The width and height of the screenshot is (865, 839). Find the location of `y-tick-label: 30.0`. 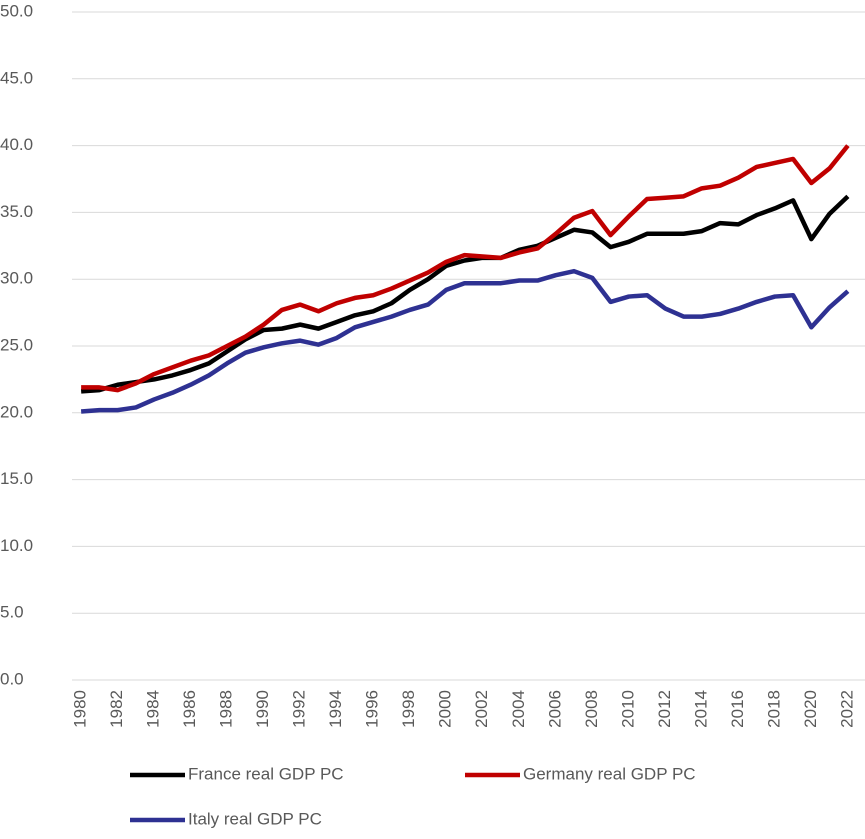

y-tick-label: 30.0 is located at coordinates (16, 278).